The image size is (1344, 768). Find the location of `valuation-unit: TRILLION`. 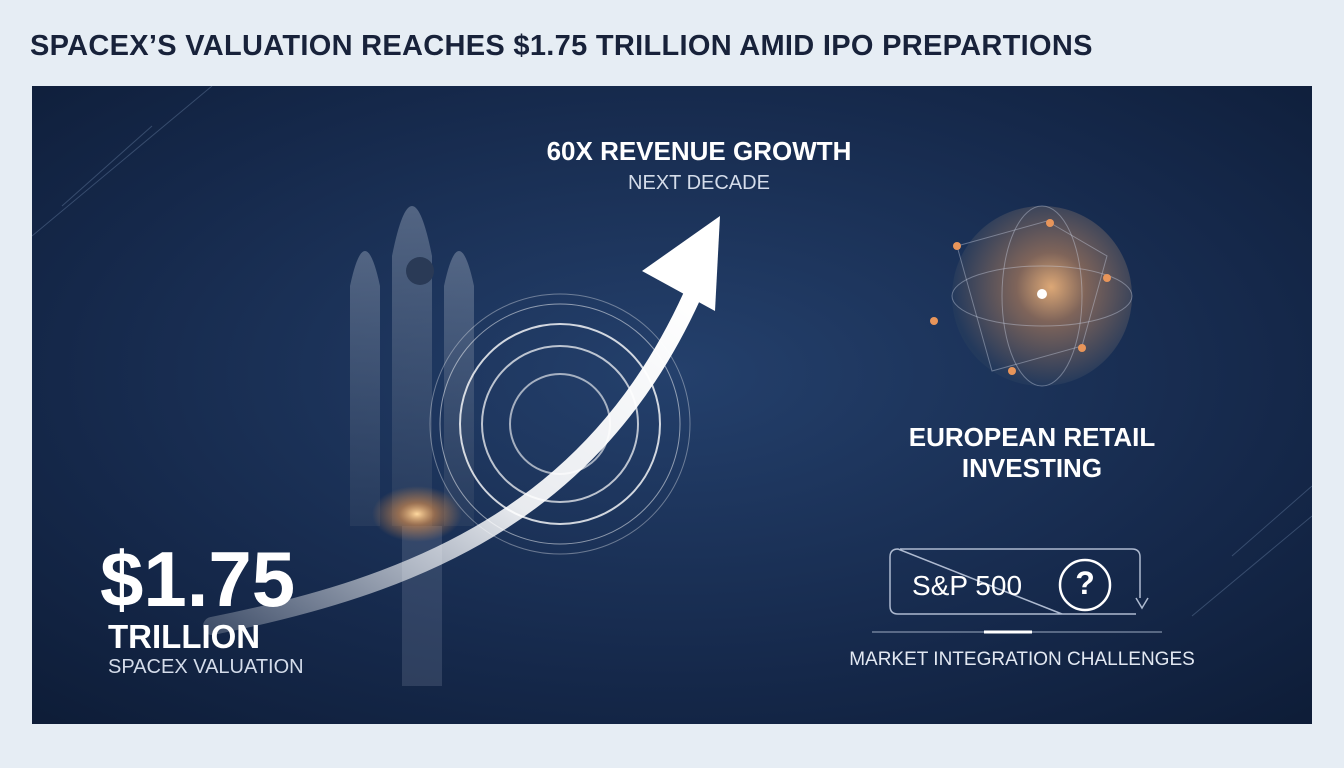

valuation-unit: TRILLION is located at coordinates (184, 636).